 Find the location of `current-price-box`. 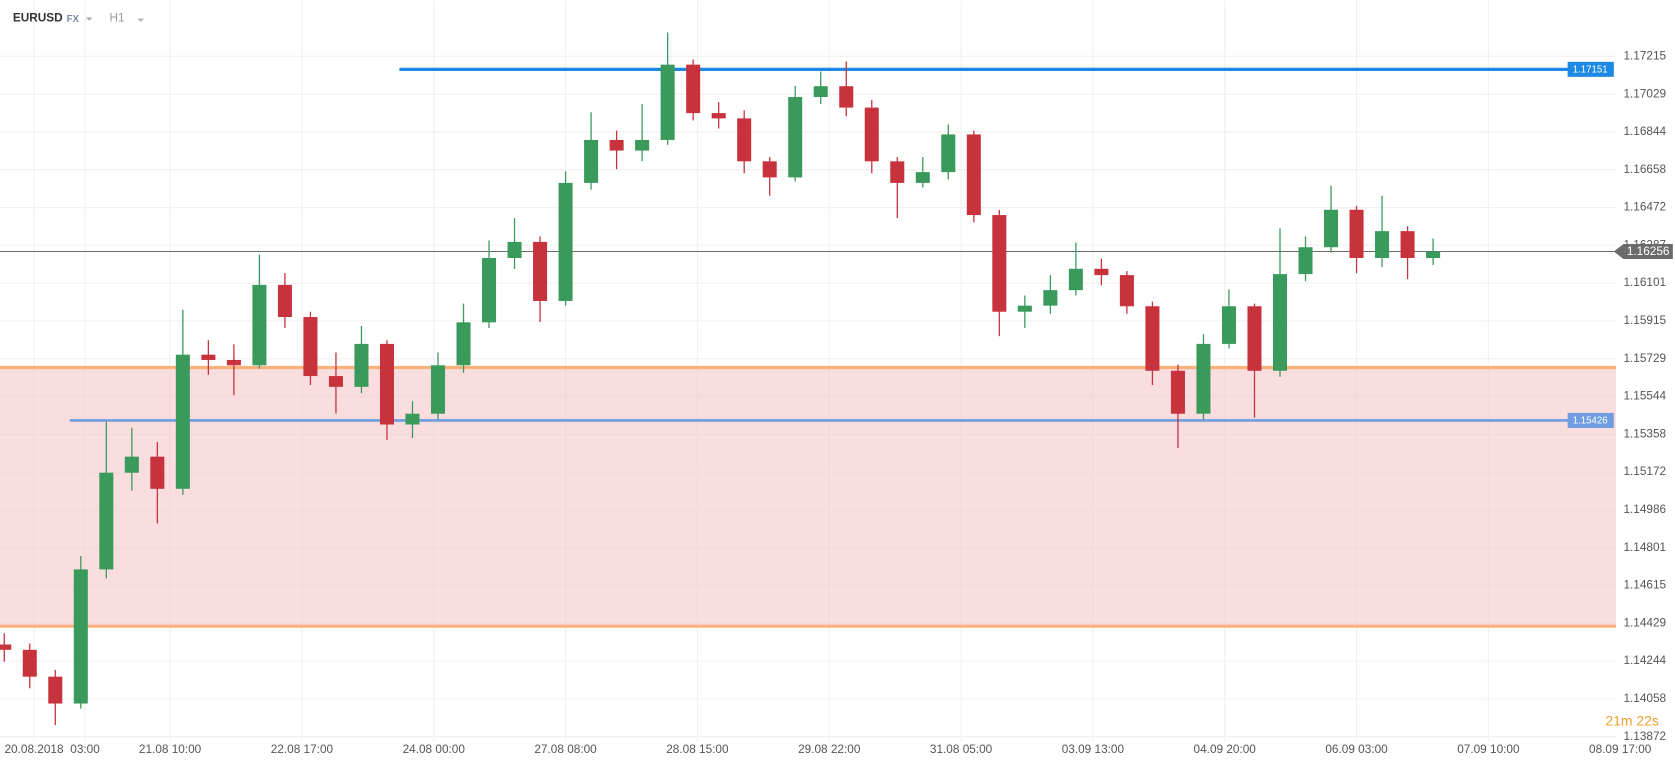

current-price-box is located at coordinates (1643, 251).